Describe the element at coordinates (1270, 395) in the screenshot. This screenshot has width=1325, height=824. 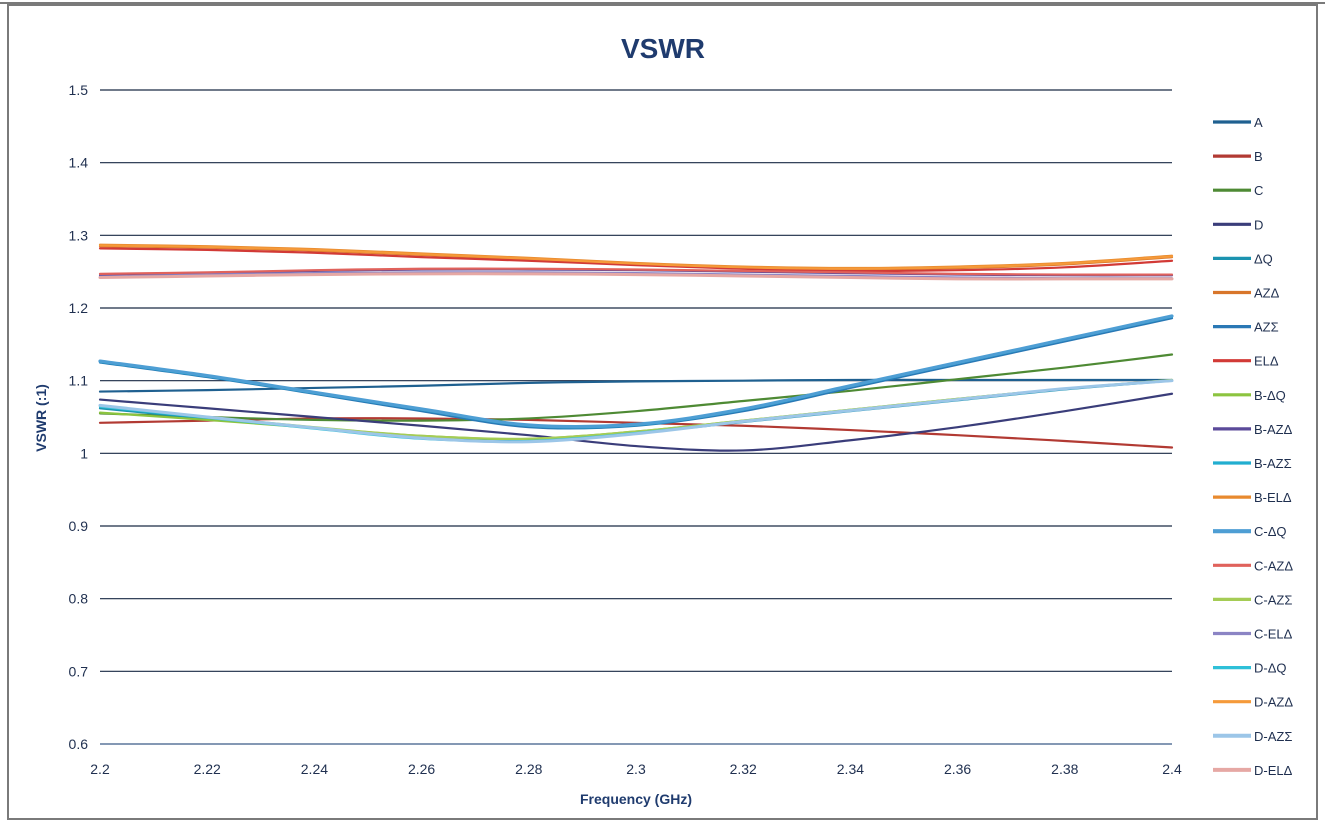
I see `legend-label: B-ΔQ` at that location.